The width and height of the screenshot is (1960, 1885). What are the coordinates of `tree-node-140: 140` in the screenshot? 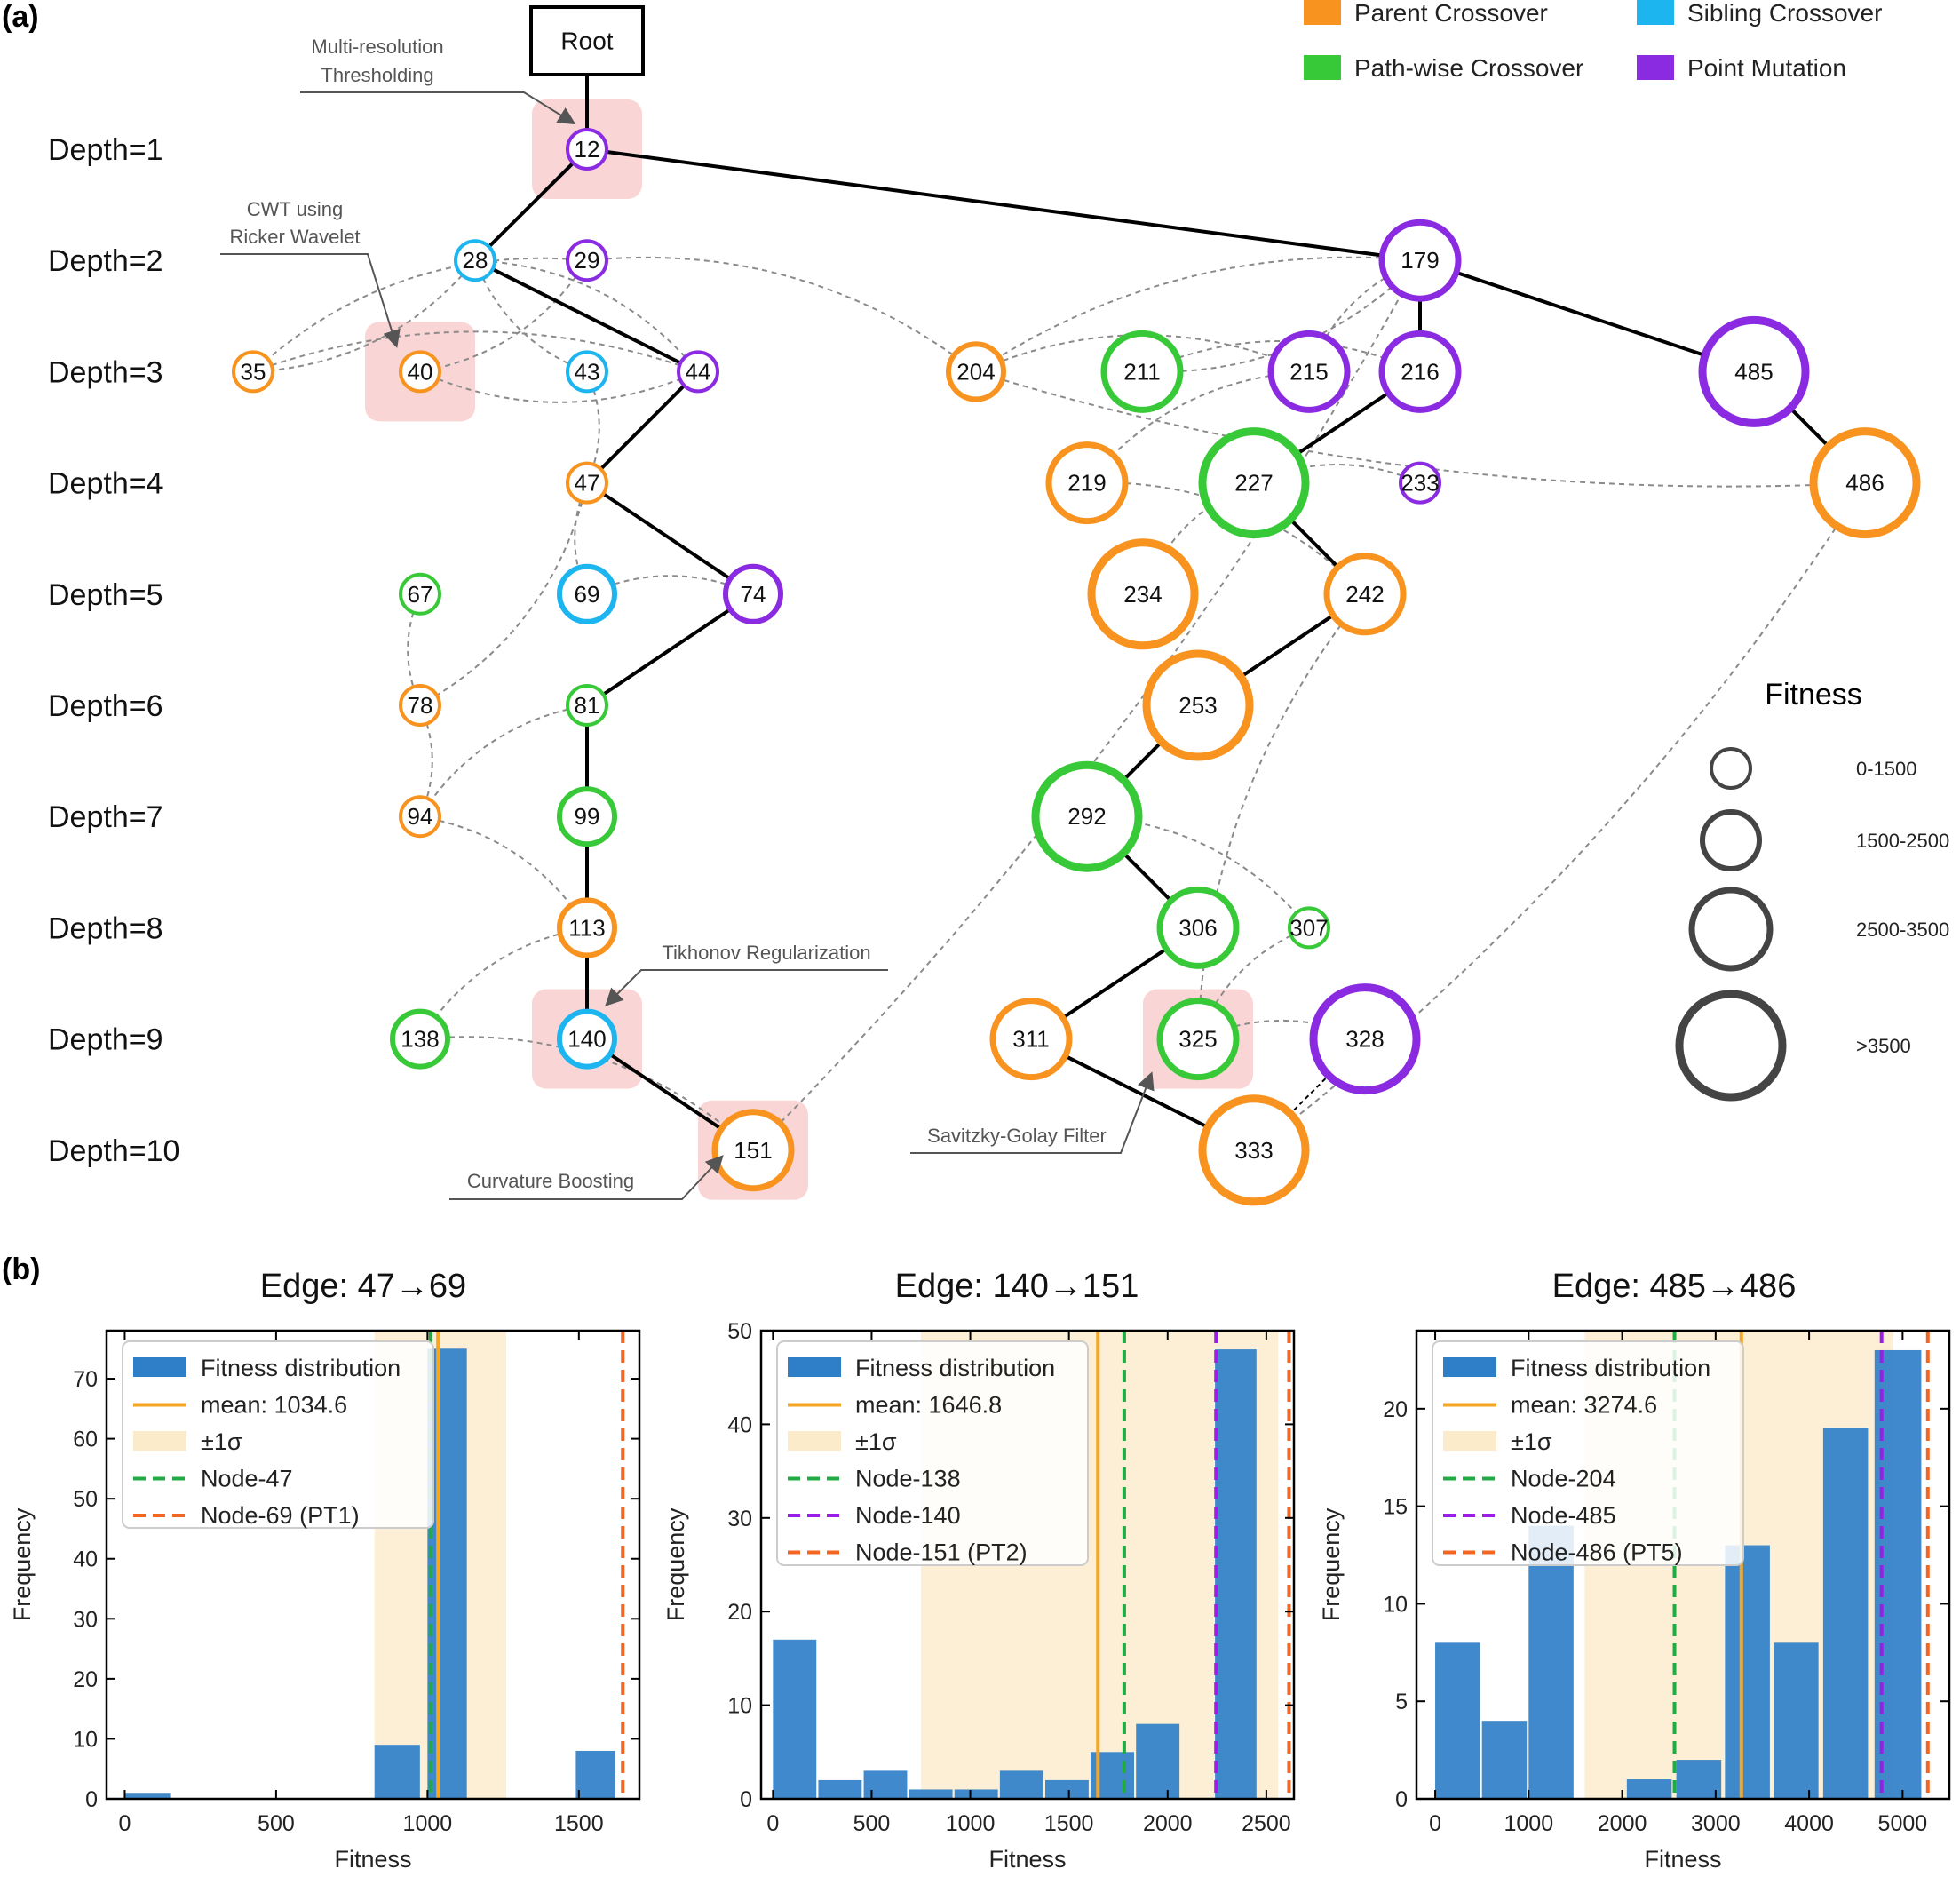 It's located at (587, 1039).